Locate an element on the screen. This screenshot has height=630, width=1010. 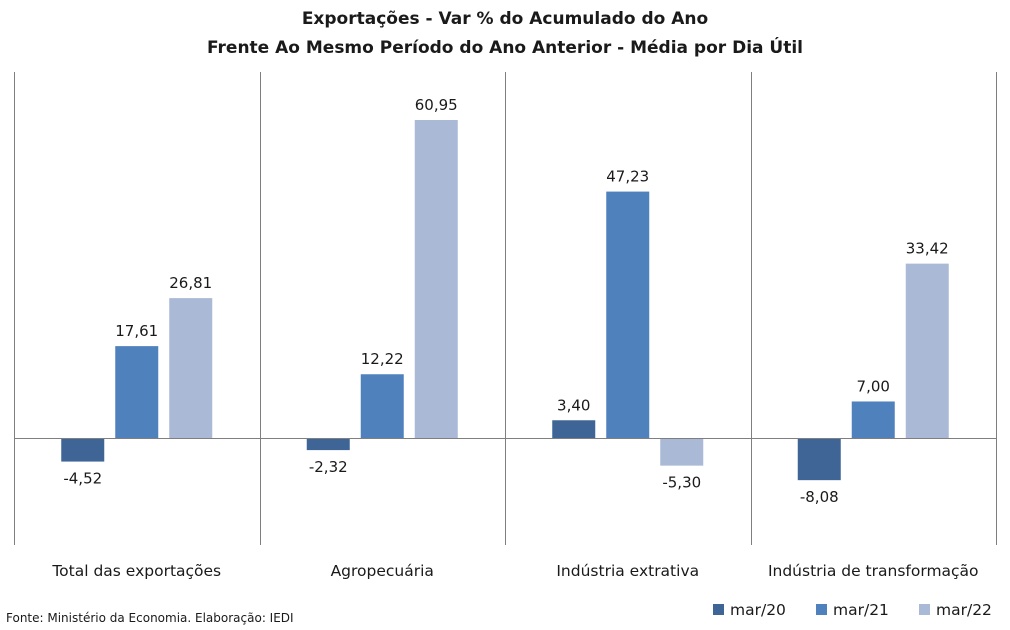
chart-title: Exportações - Var % do Acumulado do Ano is located at coordinates (505, 19).